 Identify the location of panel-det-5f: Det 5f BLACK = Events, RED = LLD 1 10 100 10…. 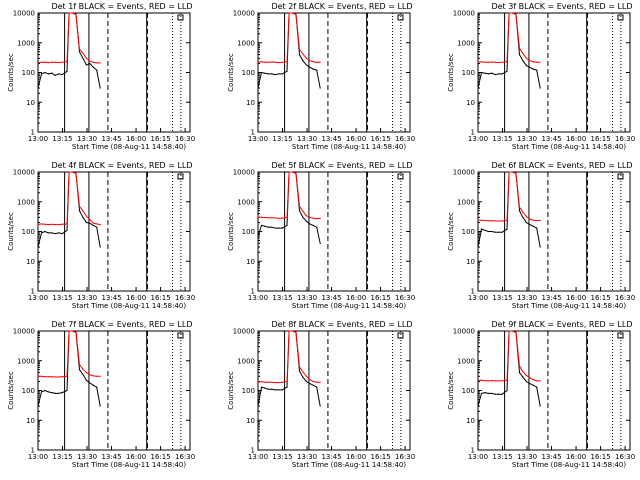
(321, 235).